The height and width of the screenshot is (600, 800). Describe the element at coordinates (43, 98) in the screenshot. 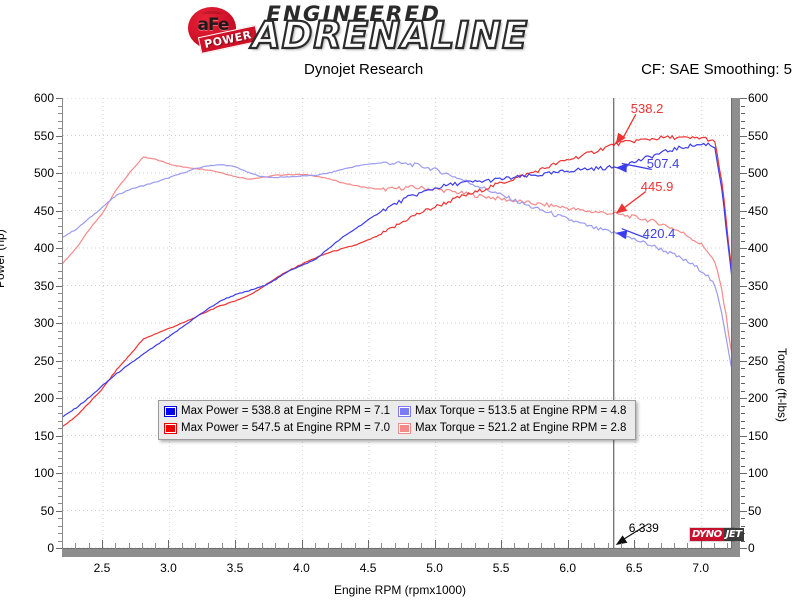

I see `y-axis-left-tick-label: 600` at that location.